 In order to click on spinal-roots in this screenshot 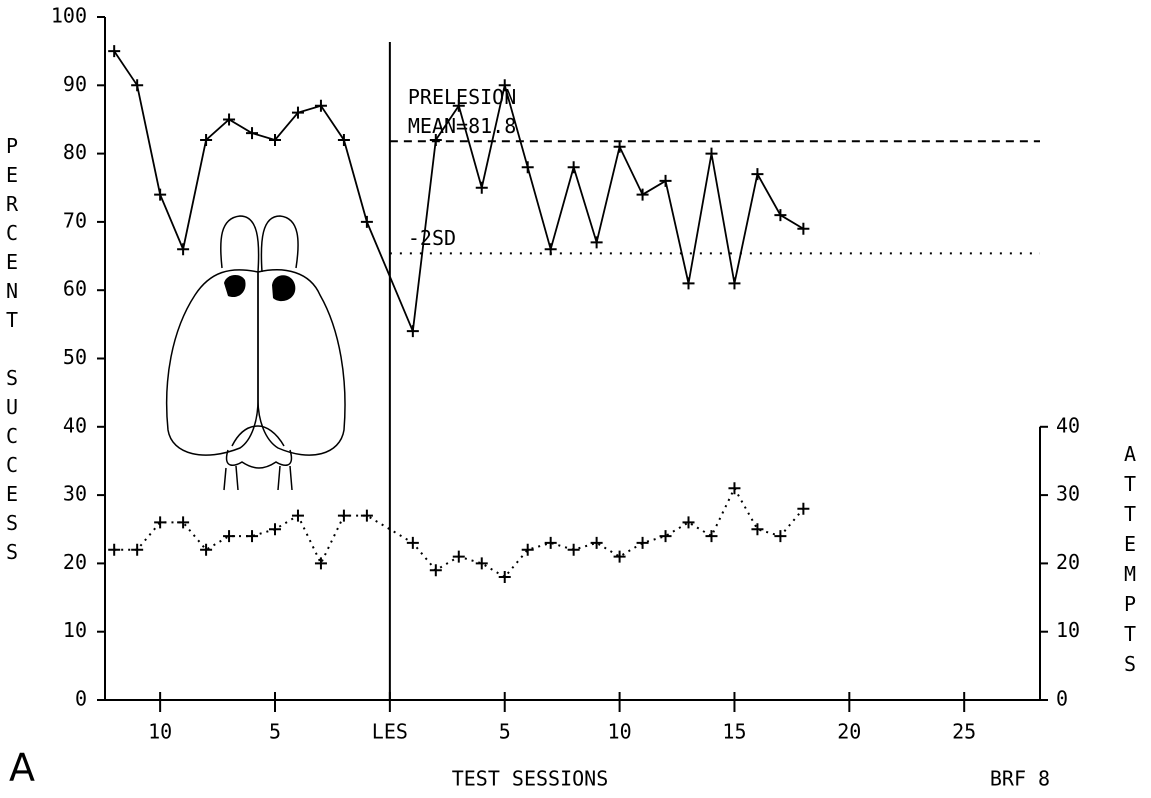, I will do `click(258, 478)`.